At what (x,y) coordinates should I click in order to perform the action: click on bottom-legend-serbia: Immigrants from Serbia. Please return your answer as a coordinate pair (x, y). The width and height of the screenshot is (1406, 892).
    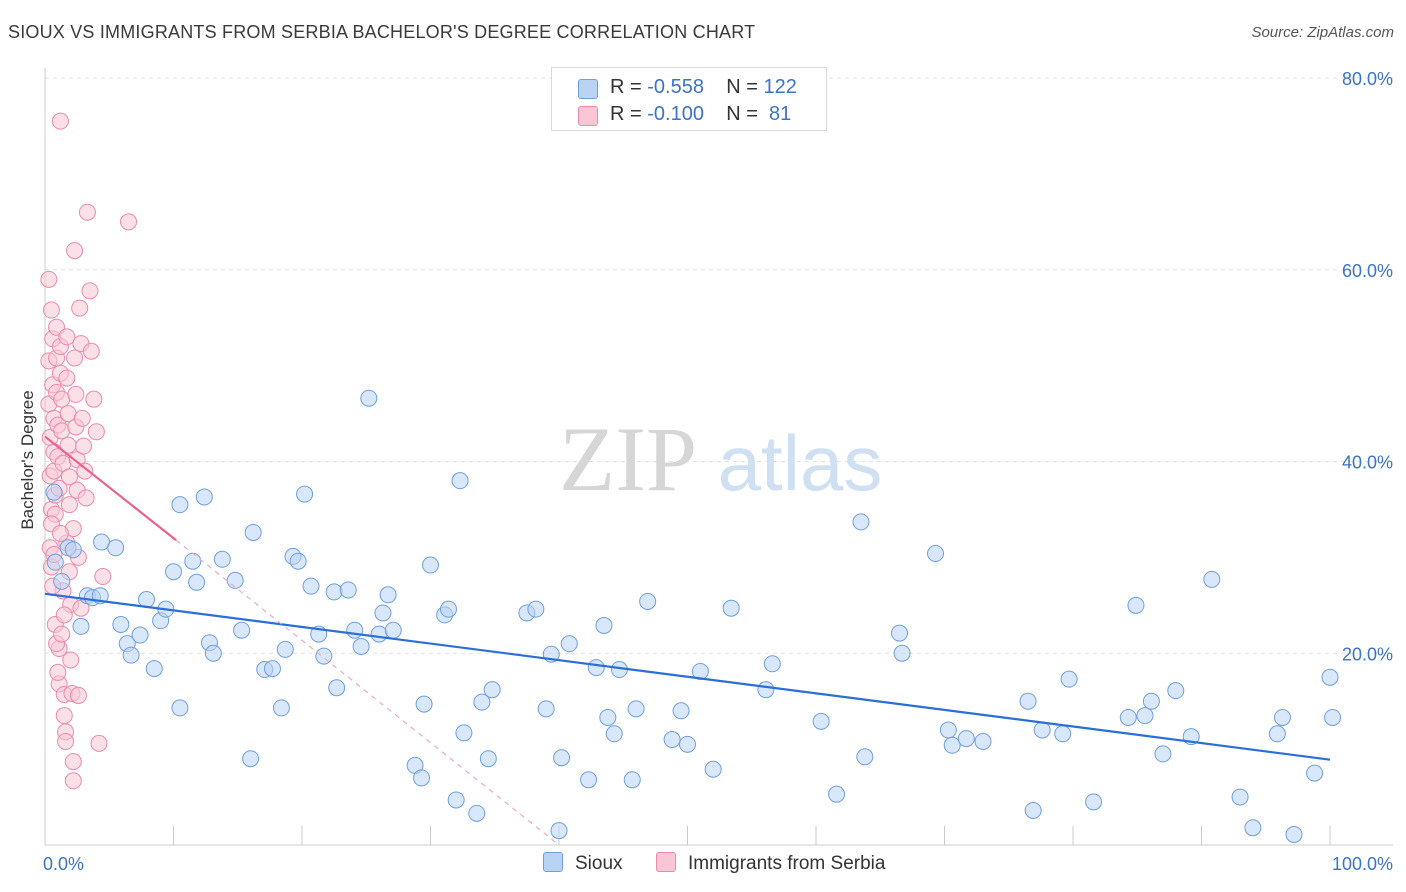
    Looking at the image, I should click on (770, 863).